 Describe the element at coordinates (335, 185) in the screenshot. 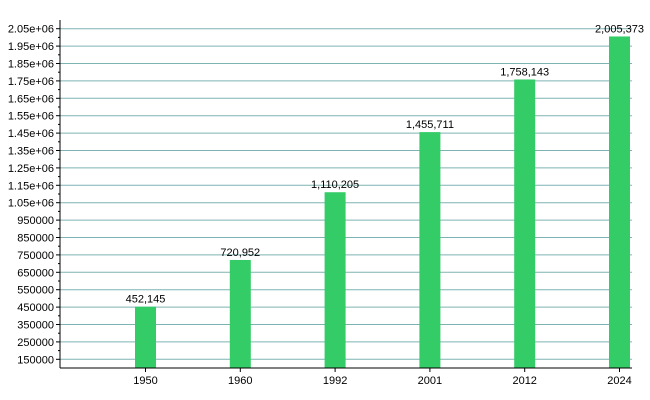

I see `data-label-1992: 1,110,205` at that location.